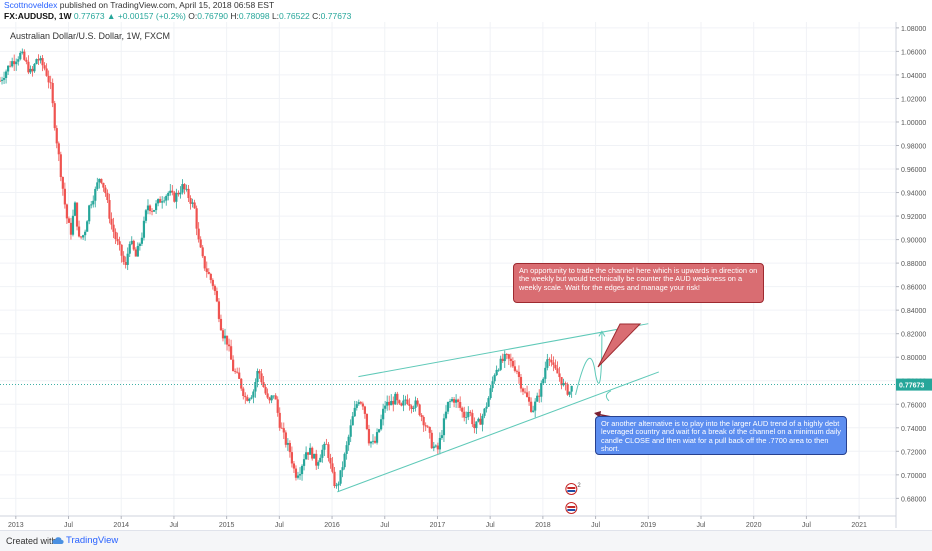 This screenshot has width=932, height=551. What do you see at coordinates (913, 335) in the screenshot?
I see `y-tick-label: 0.82000` at bounding box center [913, 335].